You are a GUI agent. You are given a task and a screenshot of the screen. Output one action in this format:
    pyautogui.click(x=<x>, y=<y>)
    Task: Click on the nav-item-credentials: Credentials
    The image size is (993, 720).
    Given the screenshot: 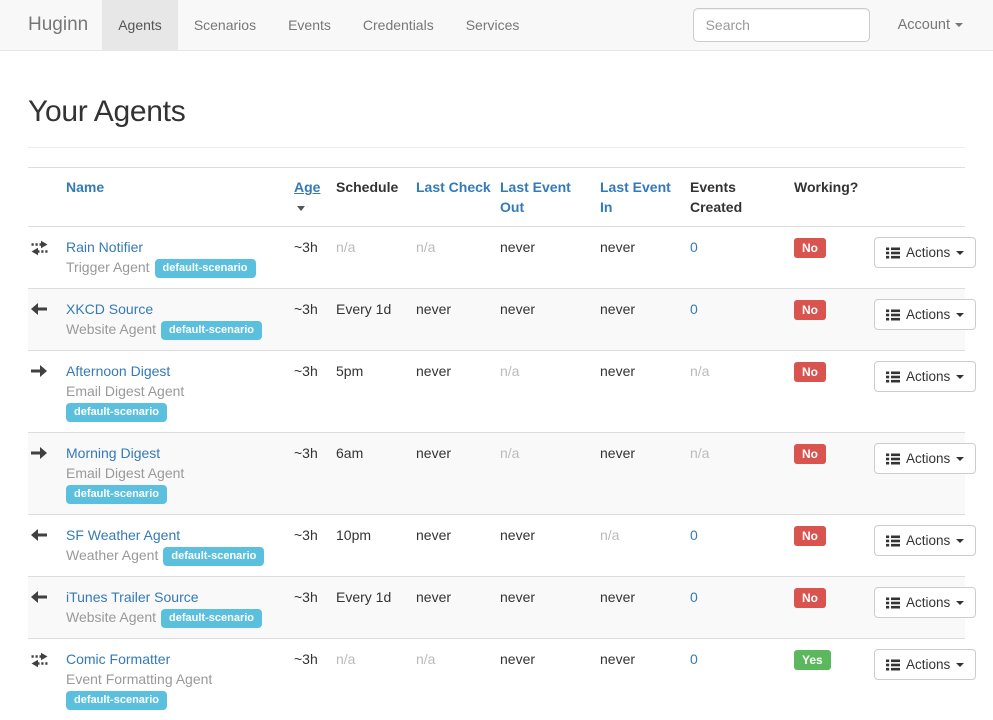 What is the action you would take?
    pyautogui.click(x=398, y=25)
    